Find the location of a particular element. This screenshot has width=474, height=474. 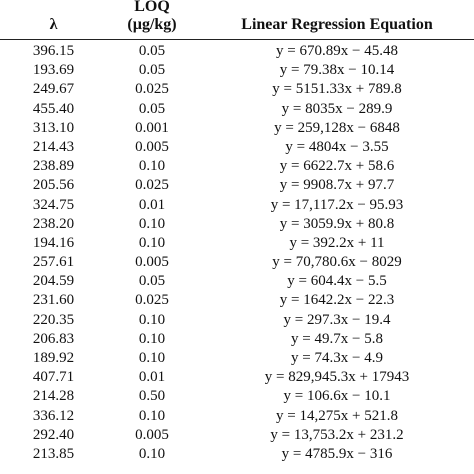

cell-equation: y = 392.2x + 11 is located at coordinates (337, 242).